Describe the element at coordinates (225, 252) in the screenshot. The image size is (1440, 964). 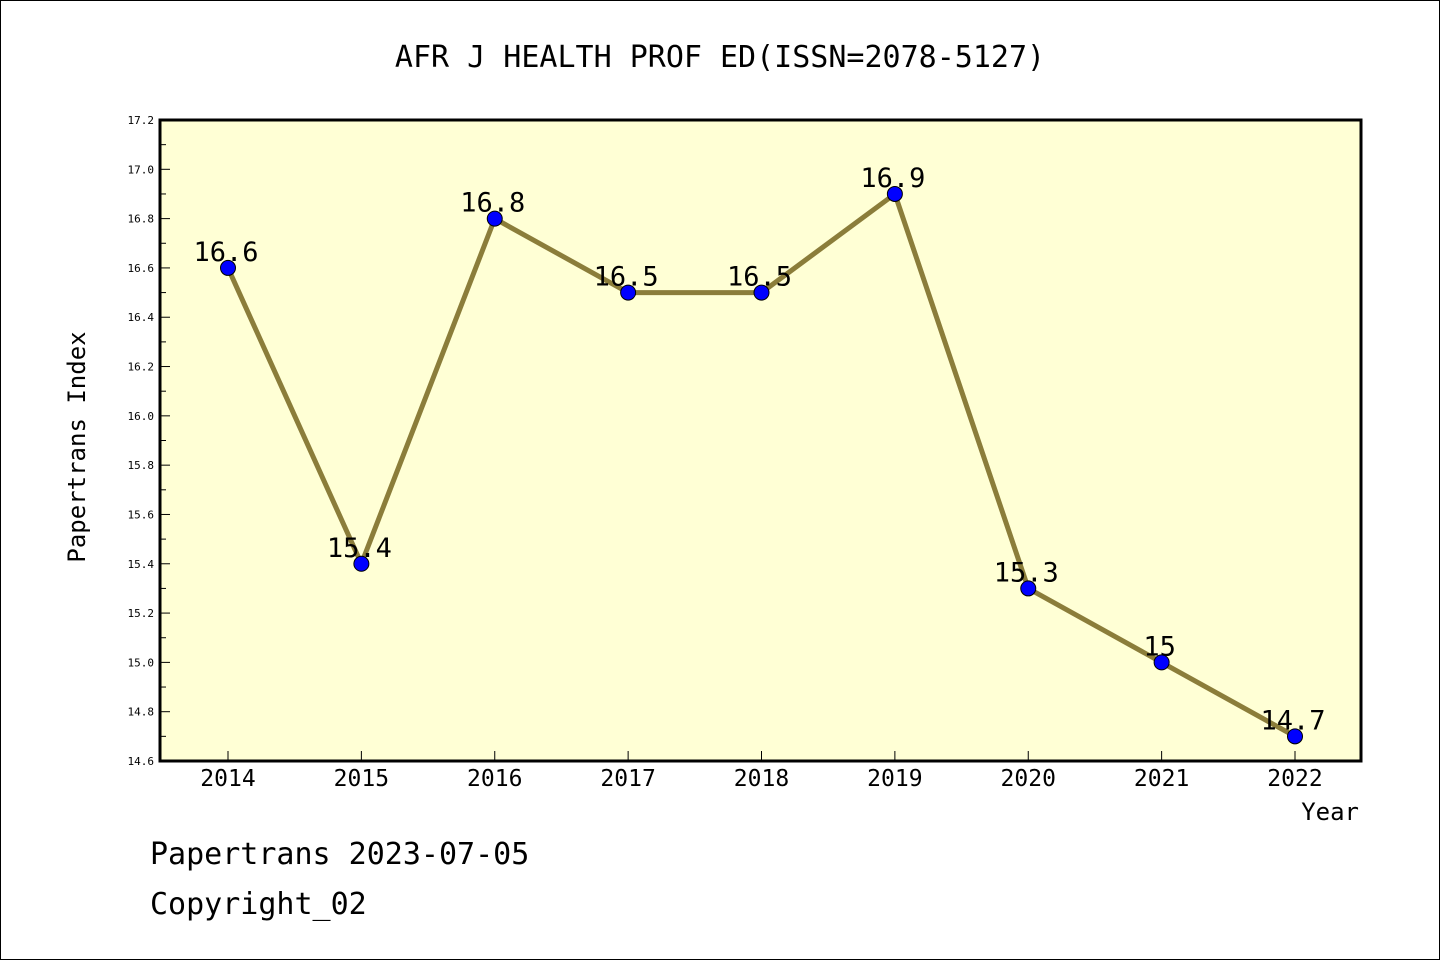
I see `data-label: 16.6` at that location.